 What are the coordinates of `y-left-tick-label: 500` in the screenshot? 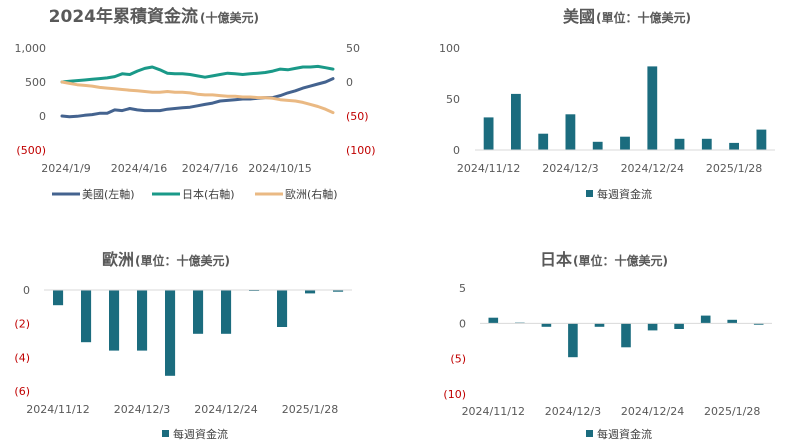 It's located at (35, 82).